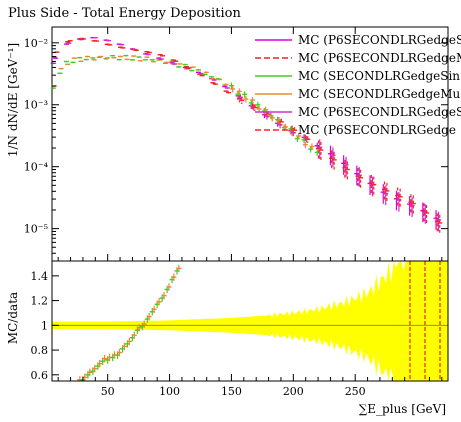 This screenshot has height=422, width=461. What do you see at coordinates (36, 167) in the screenshot?
I see `y-tick-label: 10⁻⁴` at bounding box center [36, 167].